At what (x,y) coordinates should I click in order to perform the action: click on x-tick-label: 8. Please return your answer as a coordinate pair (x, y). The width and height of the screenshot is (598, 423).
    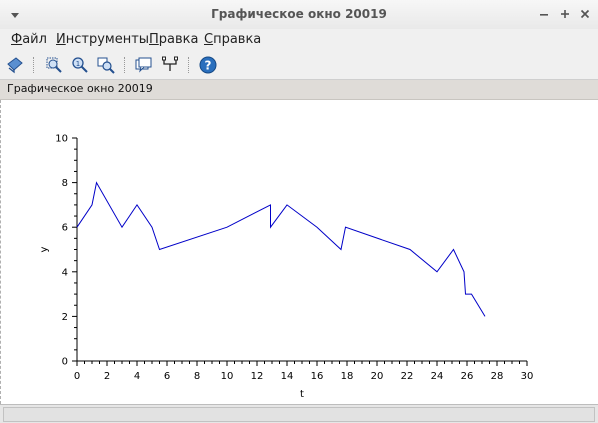
    Looking at the image, I should click on (197, 376).